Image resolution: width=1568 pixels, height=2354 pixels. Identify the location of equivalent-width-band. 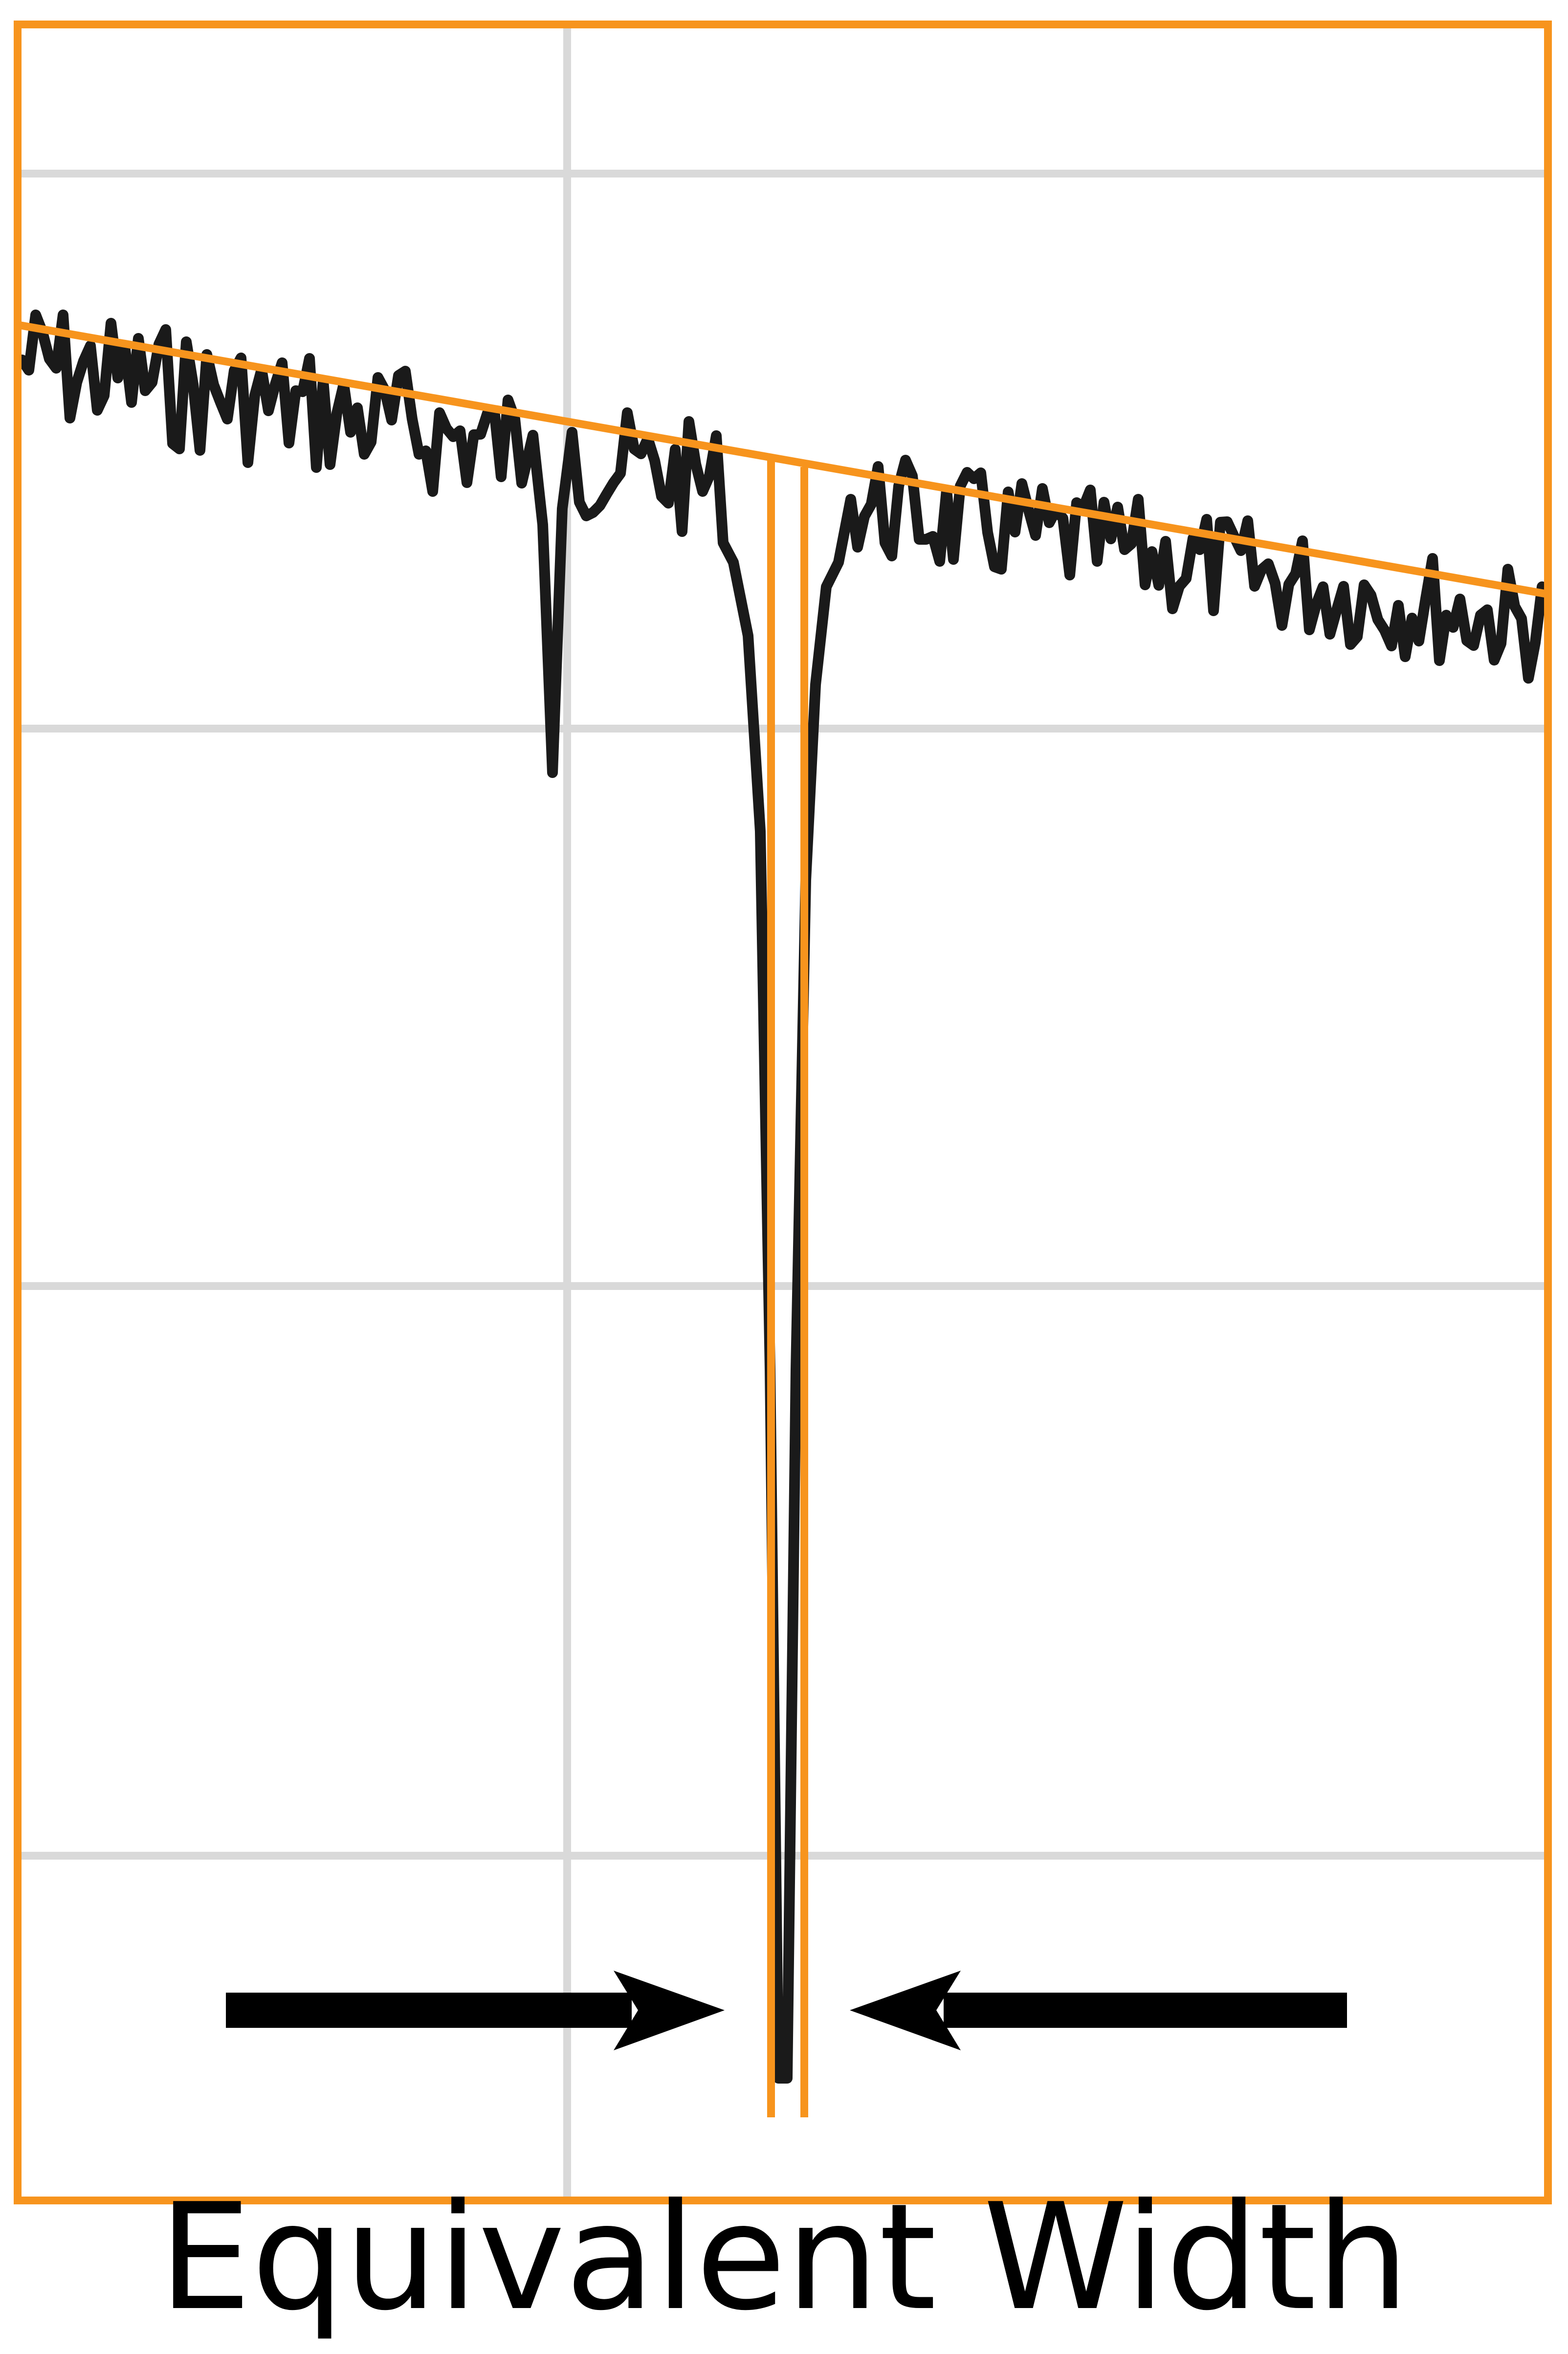
(787, 1289).